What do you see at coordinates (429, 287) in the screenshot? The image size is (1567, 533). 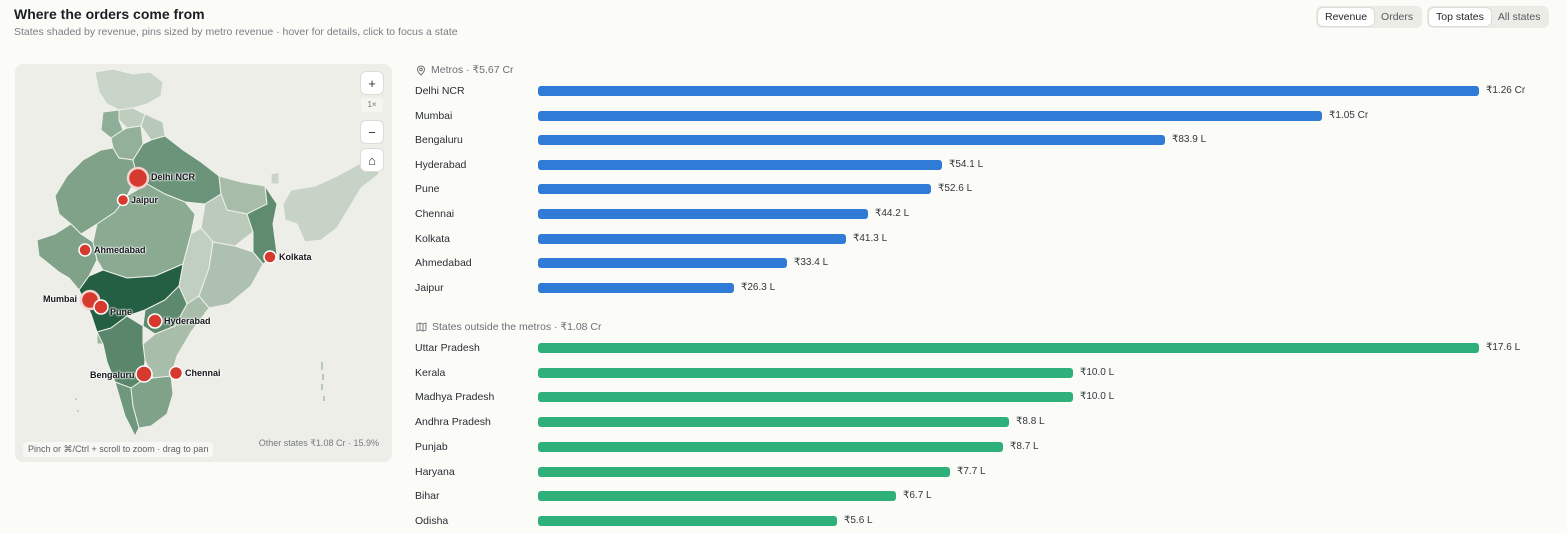 I see `metros-row-label: Jaipur` at bounding box center [429, 287].